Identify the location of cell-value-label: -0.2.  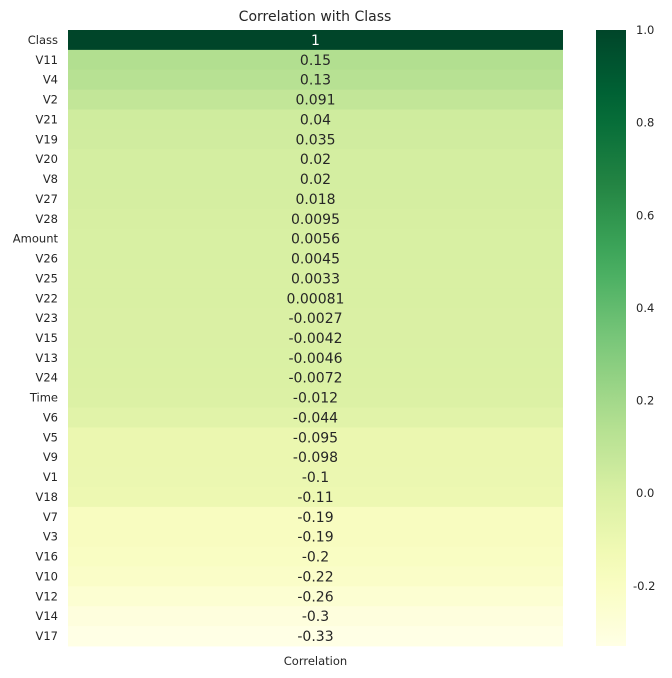
(315, 558).